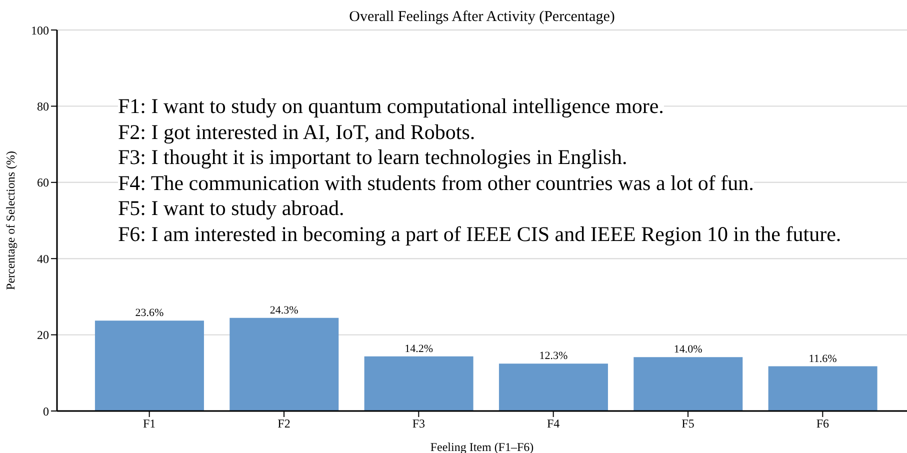  Describe the element at coordinates (297, 132) in the screenshot. I see `annotation: F2: I got interested in AI, IoT, and Robots.` at that location.